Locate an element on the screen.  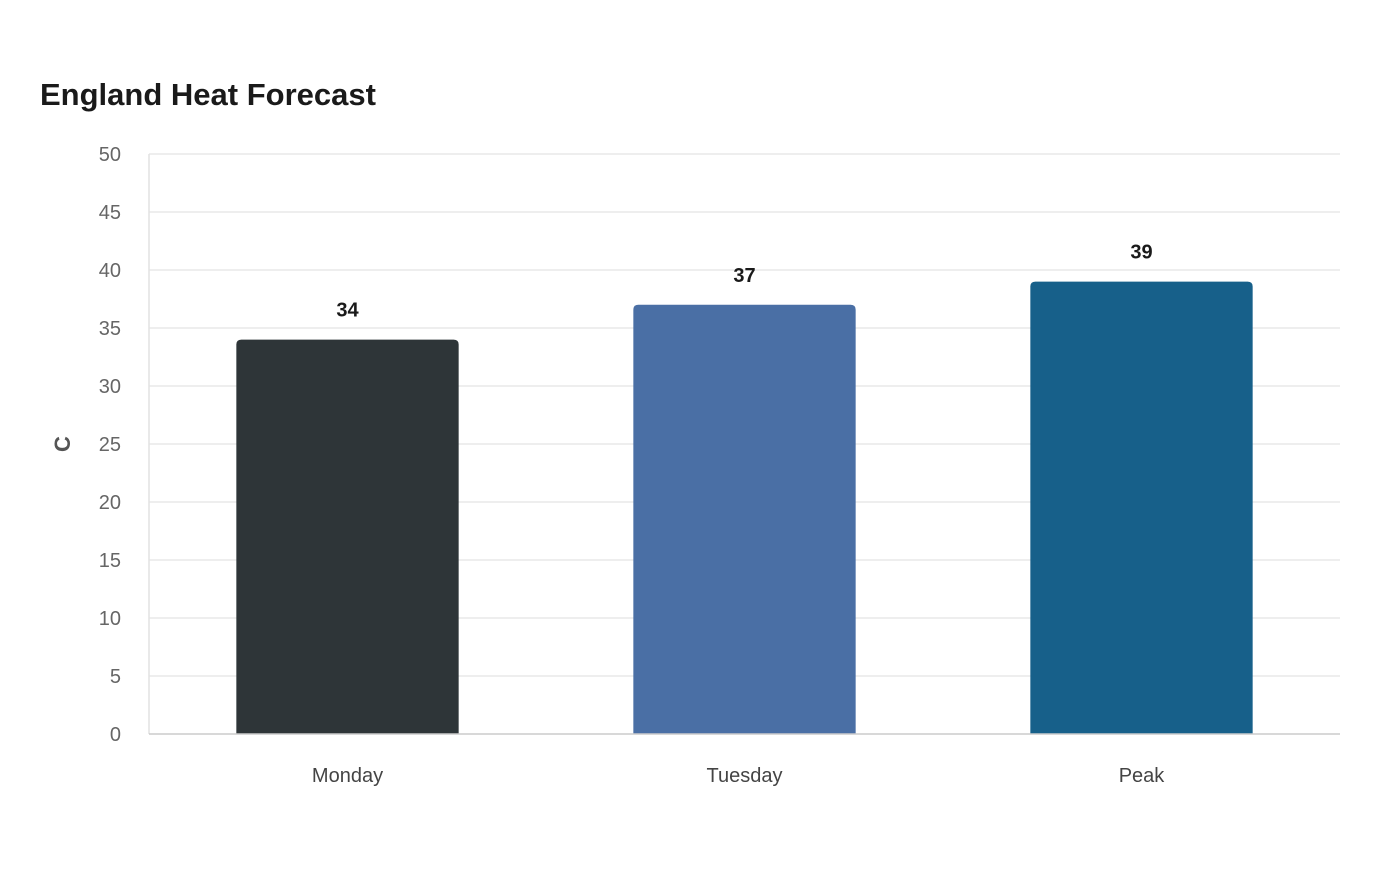
y-tick-label: 35 is located at coordinates (110, 329).